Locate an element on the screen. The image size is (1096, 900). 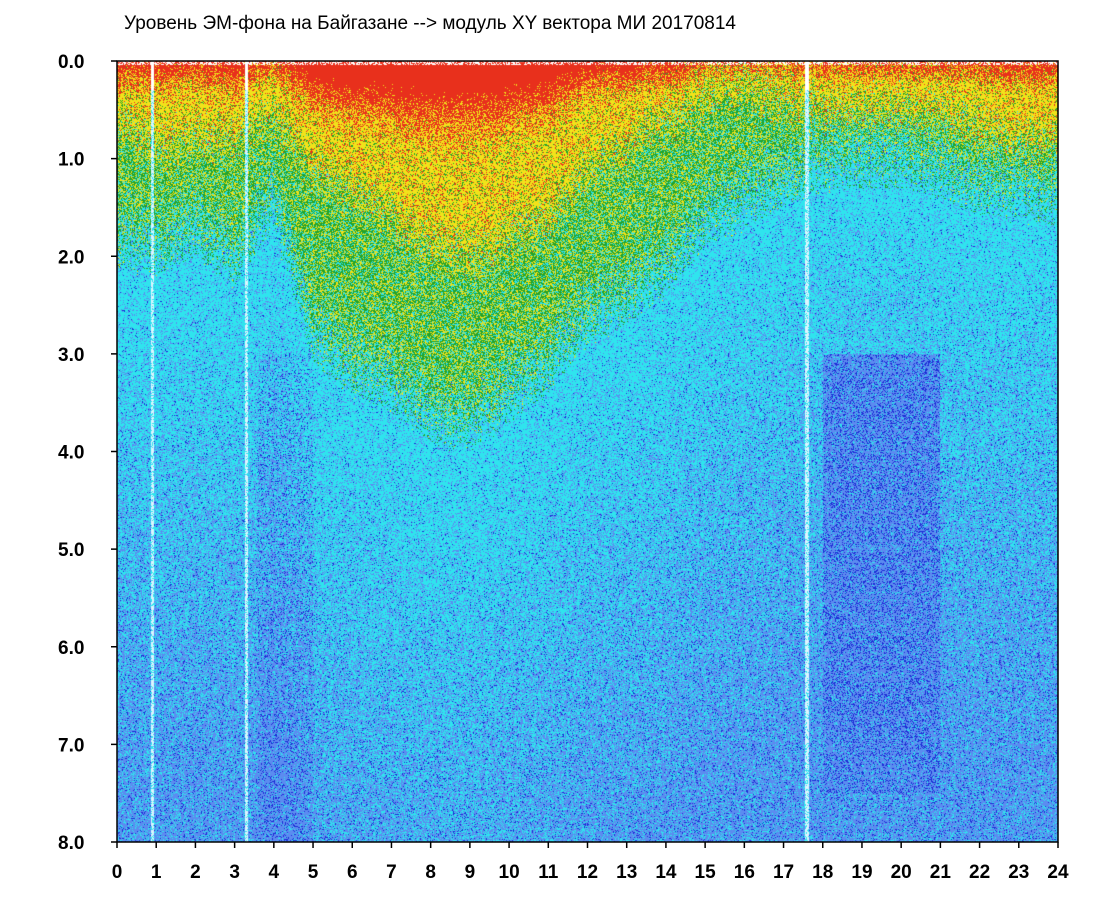
y-tick-label: 3.0 is located at coordinates (71, 355).